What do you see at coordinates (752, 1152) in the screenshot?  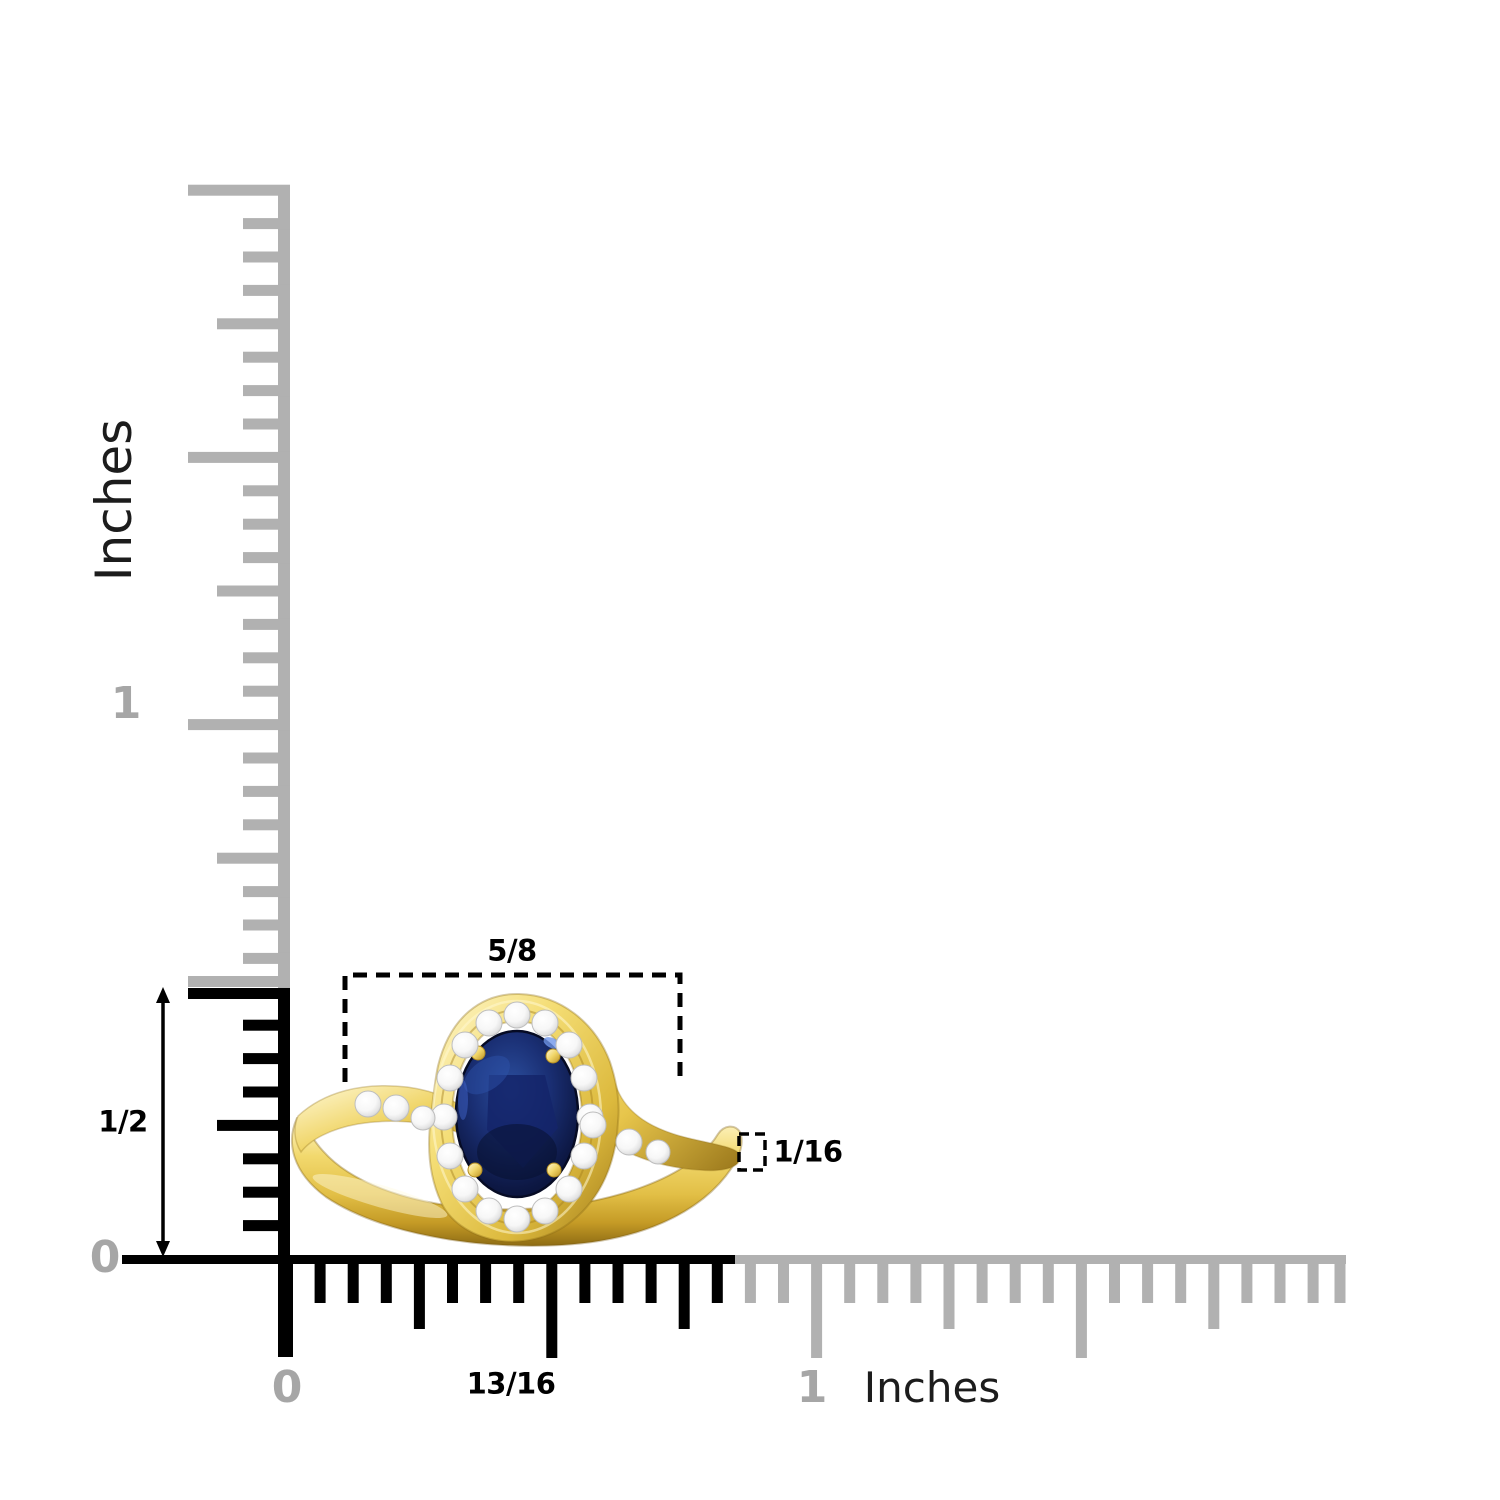 I see `band-thickness-bracket` at bounding box center [752, 1152].